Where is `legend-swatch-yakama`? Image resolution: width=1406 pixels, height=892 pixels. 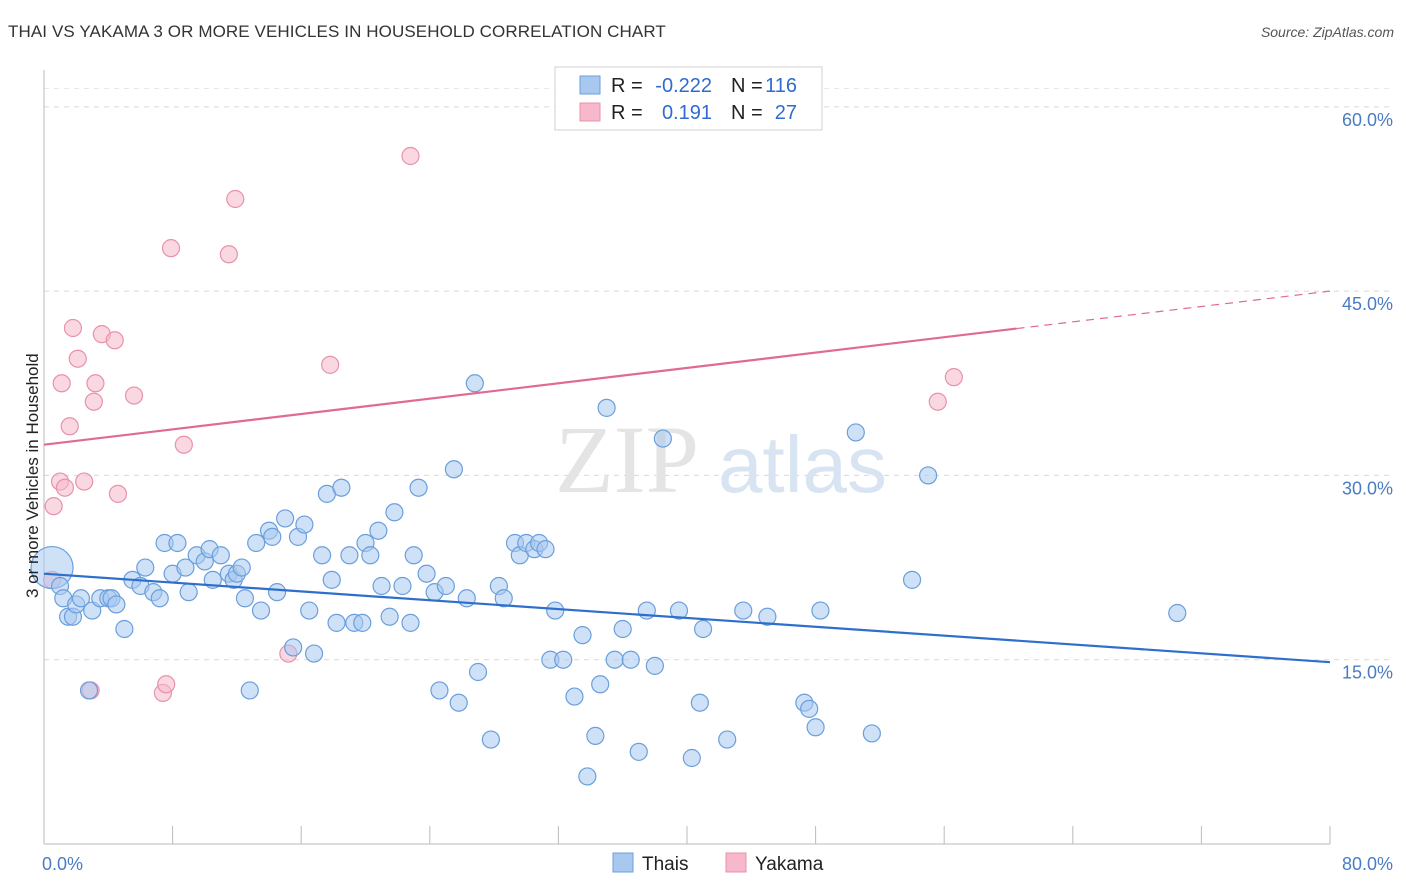
legend-swatch-yakama is located at coordinates (590, 112).